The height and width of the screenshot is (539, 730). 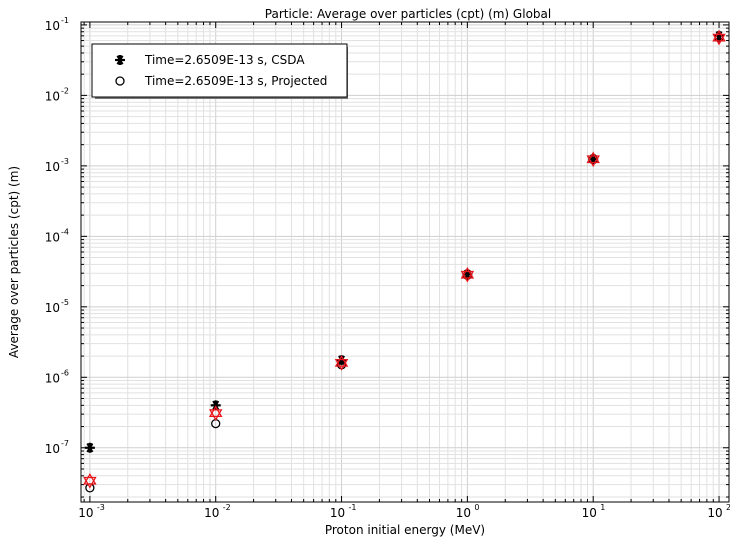 I want to click on y-tick-label-exponent: -1, so click(x=65, y=20).